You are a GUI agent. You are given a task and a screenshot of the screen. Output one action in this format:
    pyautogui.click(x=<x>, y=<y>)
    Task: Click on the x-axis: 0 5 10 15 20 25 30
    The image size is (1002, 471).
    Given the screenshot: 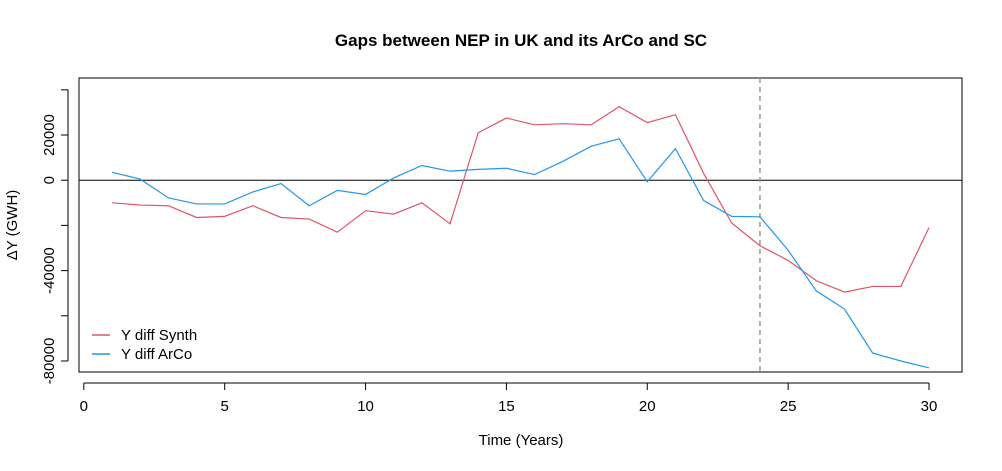 What is the action you would take?
    pyautogui.click(x=509, y=398)
    